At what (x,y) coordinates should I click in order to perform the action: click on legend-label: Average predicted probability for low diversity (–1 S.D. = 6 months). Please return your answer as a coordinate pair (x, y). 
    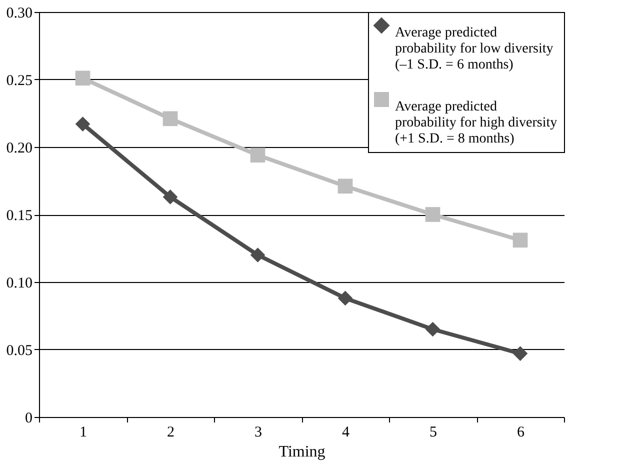
    Looking at the image, I should click on (474, 49).